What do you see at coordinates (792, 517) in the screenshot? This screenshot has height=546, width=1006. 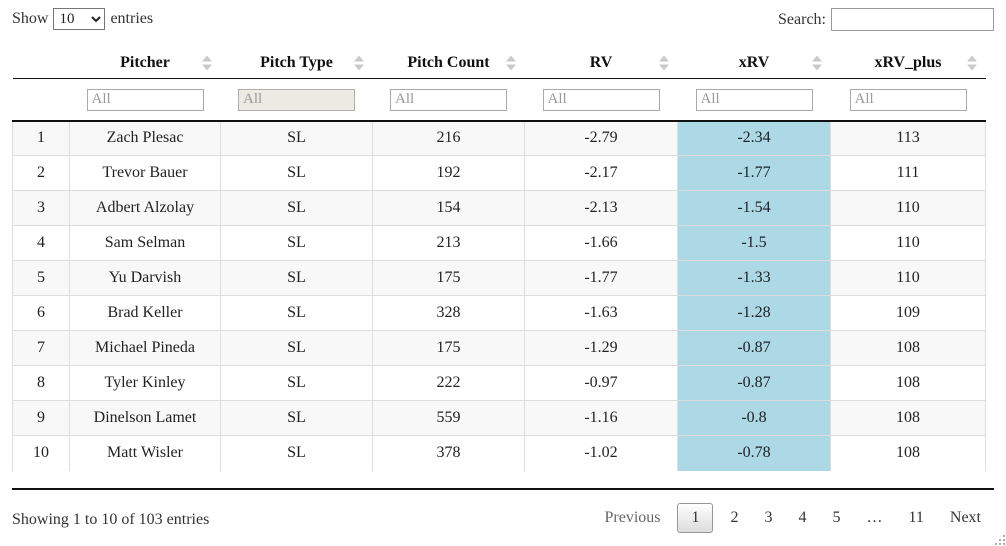 I see `pagination: Previous 1 2 3 4 5 … 11 Next` at bounding box center [792, 517].